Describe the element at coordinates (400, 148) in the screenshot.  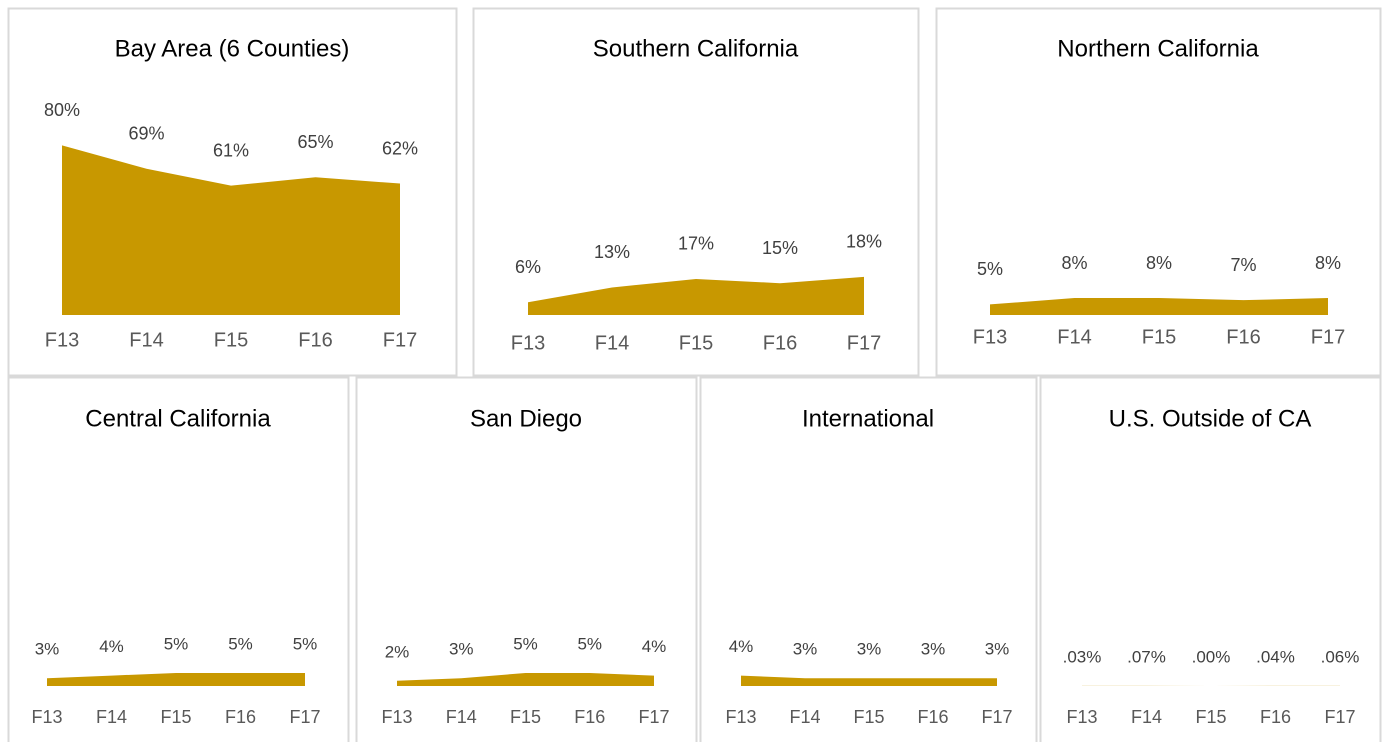
I see `data-label: 62%` at that location.